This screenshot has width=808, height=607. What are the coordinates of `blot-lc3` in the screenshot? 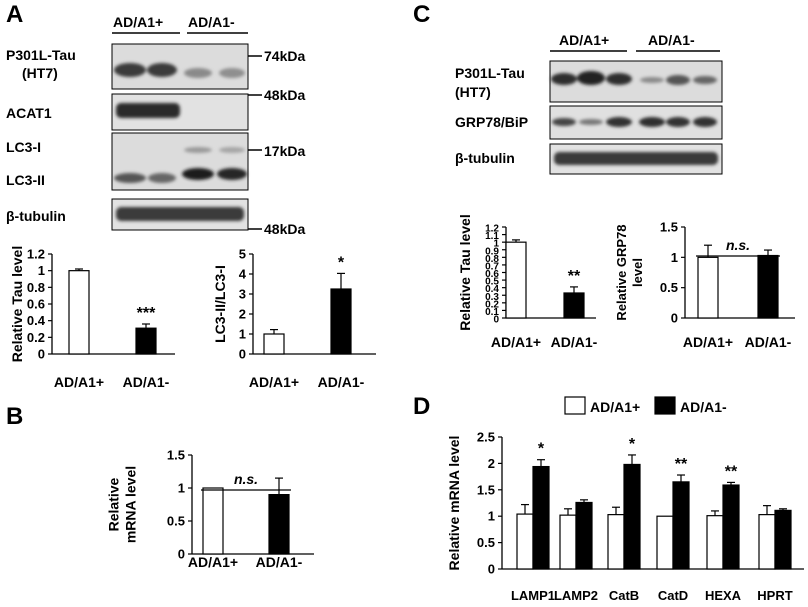 It's located at (180, 161).